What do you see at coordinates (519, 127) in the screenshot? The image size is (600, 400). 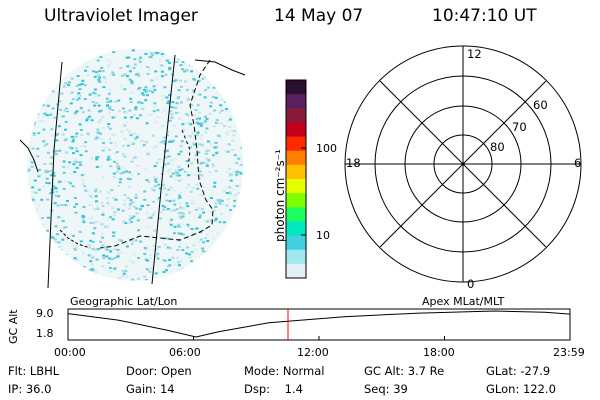 I see `lat-label-70: 70` at bounding box center [519, 127].